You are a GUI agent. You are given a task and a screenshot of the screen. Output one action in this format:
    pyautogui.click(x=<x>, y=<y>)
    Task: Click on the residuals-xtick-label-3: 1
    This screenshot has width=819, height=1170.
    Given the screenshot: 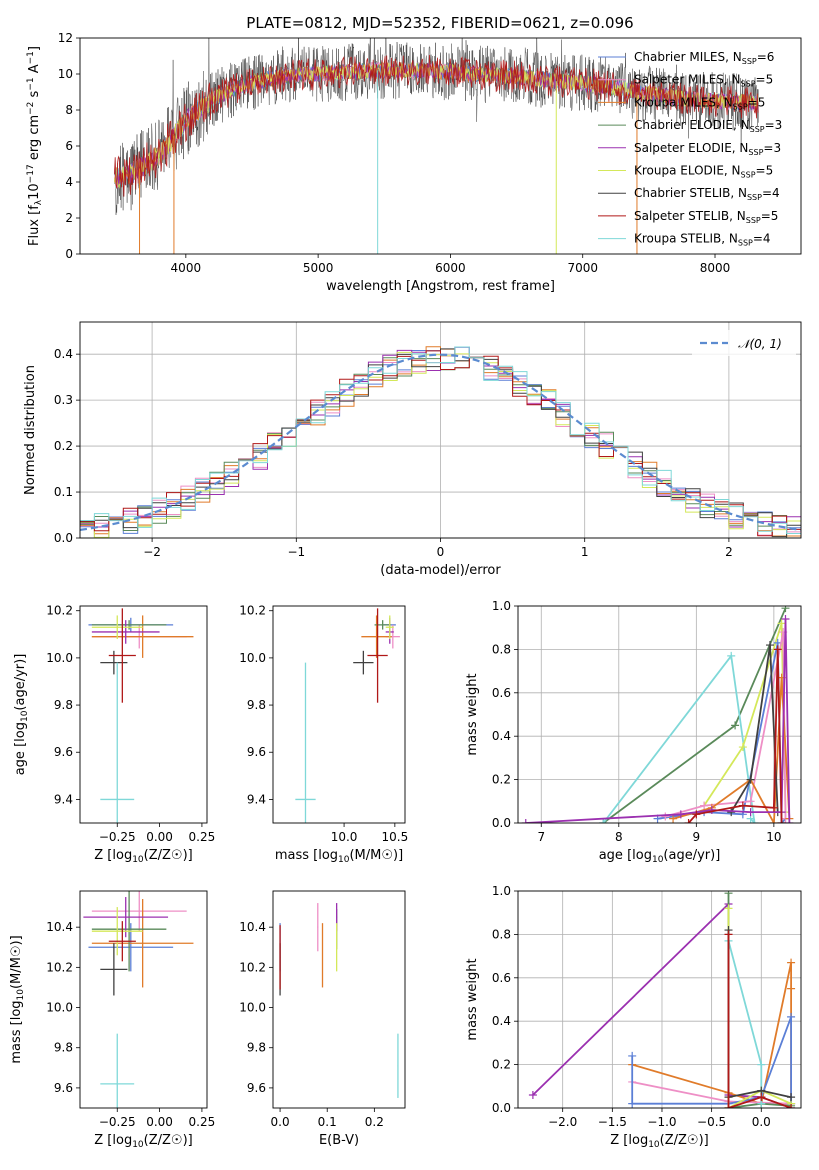 What is the action you would take?
    pyautogui.click(x=585, y=552)
    